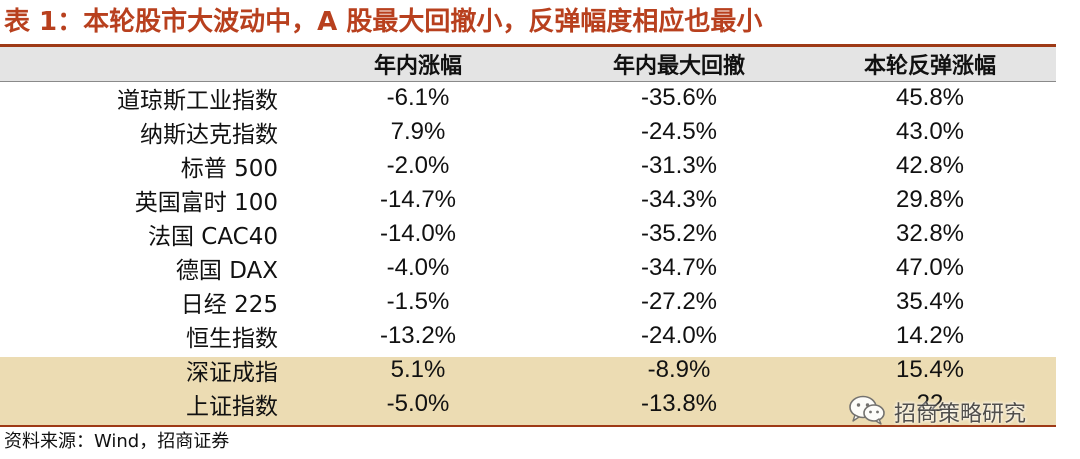 The width and height of the screenshot is (1080, 459). What do you see at coordinates (679, 97) in the screenshot?
I see `max-drawdown: -35.6%` at bounding box center [679, 97].